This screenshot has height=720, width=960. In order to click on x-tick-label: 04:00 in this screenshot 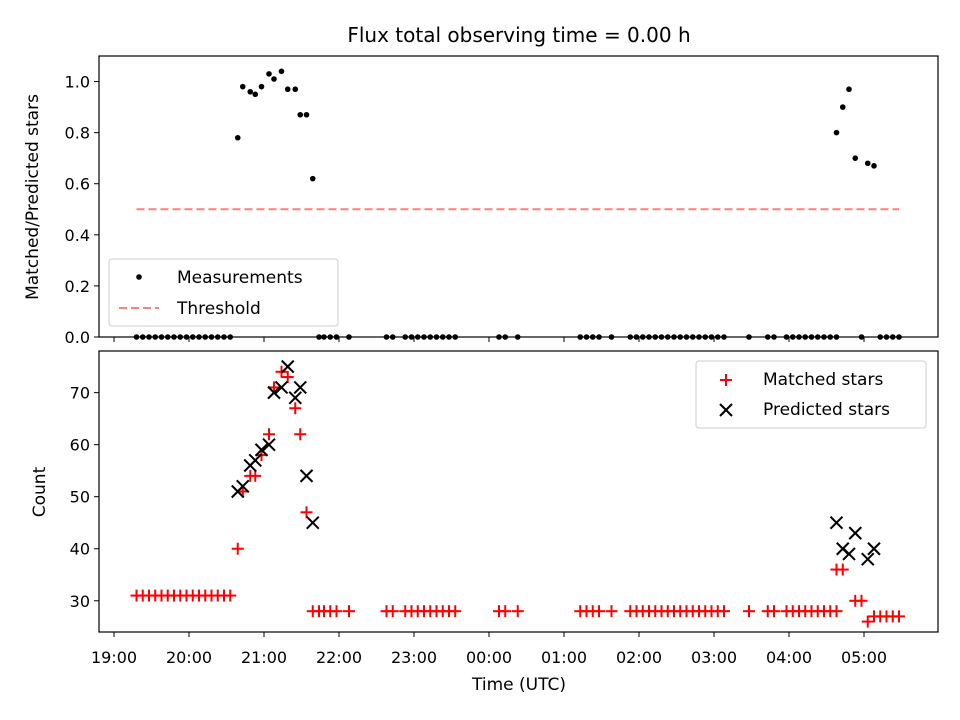, I will do `click(789, 657)`.